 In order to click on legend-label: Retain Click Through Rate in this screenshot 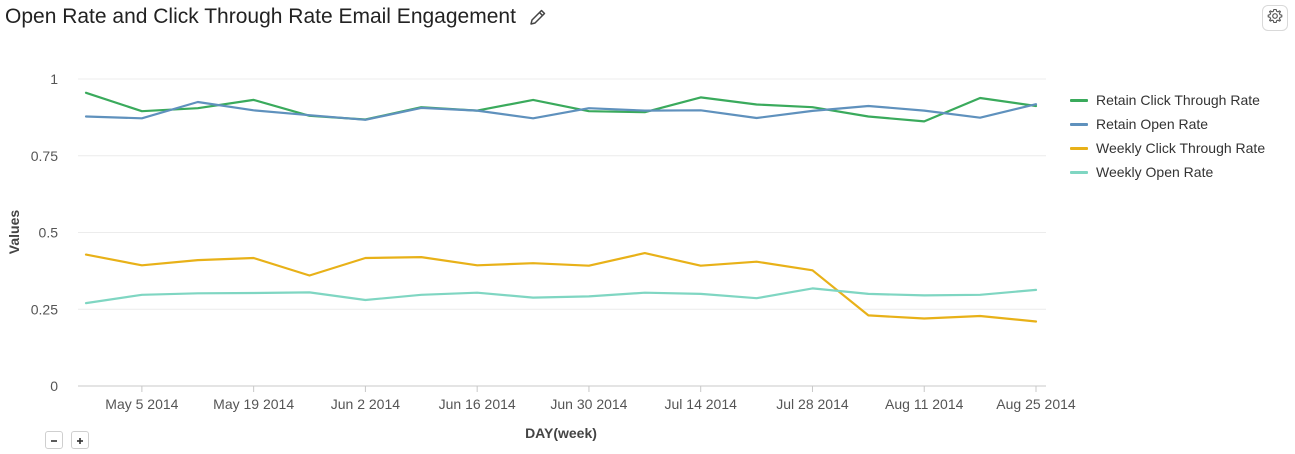, I will do `click(1178, 100)`.